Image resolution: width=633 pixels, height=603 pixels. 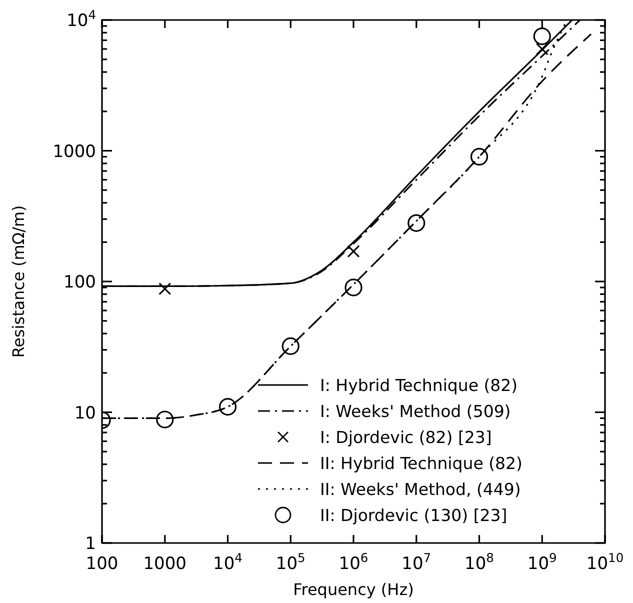 I want to click on x-tick-label: 10$^{4}$, so click(x=228, y=562).